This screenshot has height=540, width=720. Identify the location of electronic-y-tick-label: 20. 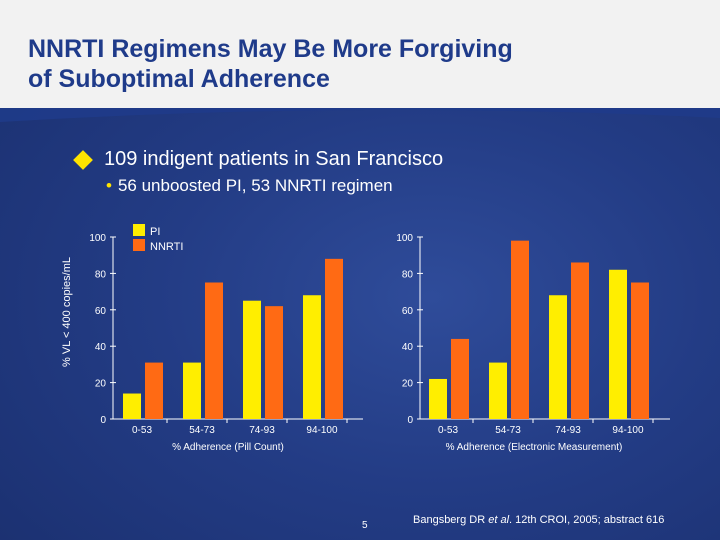
(408, 384).